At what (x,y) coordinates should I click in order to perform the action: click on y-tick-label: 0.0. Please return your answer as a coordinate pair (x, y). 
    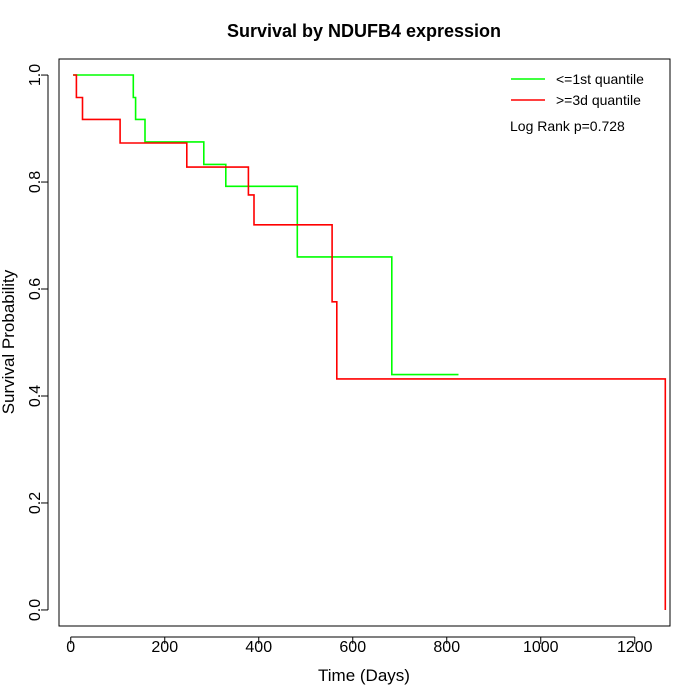
    Looking at the image, I should click on (35, 610).